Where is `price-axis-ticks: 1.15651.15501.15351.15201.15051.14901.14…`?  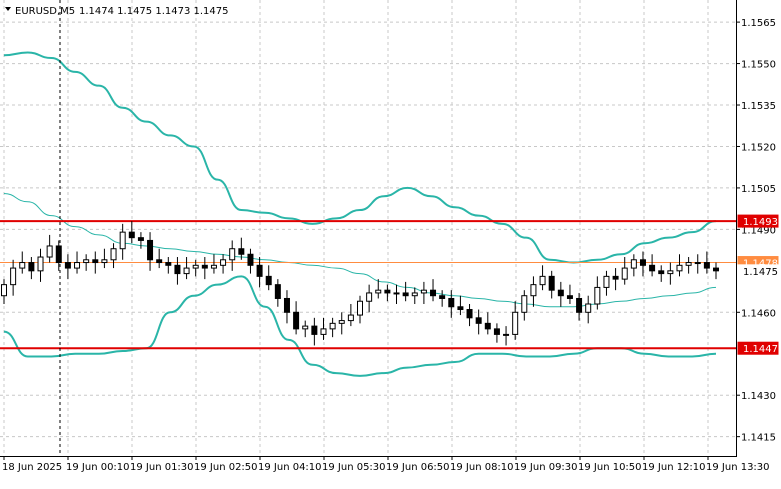
price-axis-ticks: 1.15651.15501.15351.15201.15051.14901.14… is located at coordinates (756, 231).